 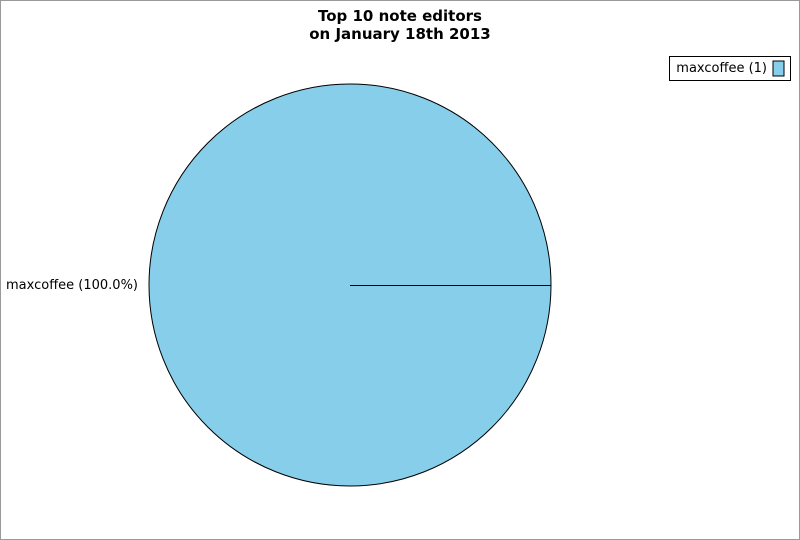 I want to click on pie-slice-label: maxcoffee (100.0%), so click(x=72, y=285).